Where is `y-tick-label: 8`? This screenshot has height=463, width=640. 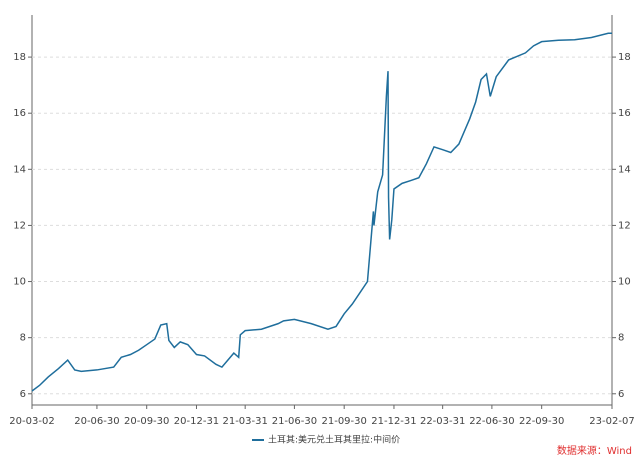 y-tick-label: 8 is located at coordinates (23, 338).